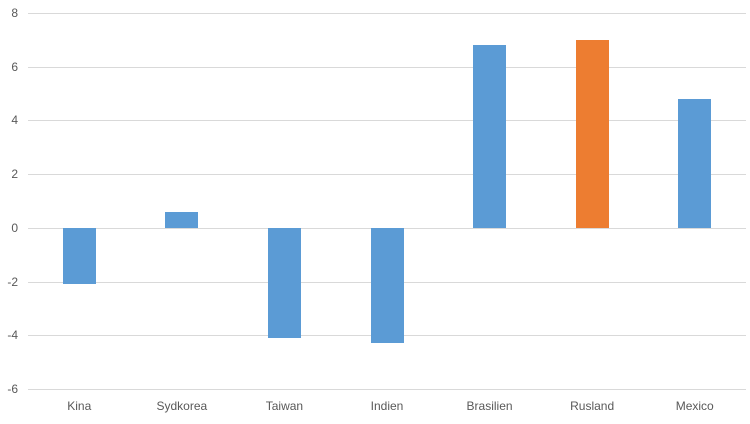  What do you see at coordinates (12, 281) in the screenshot?
I see `y-axis-tick-label: -2` at bounding box center [12, 281].